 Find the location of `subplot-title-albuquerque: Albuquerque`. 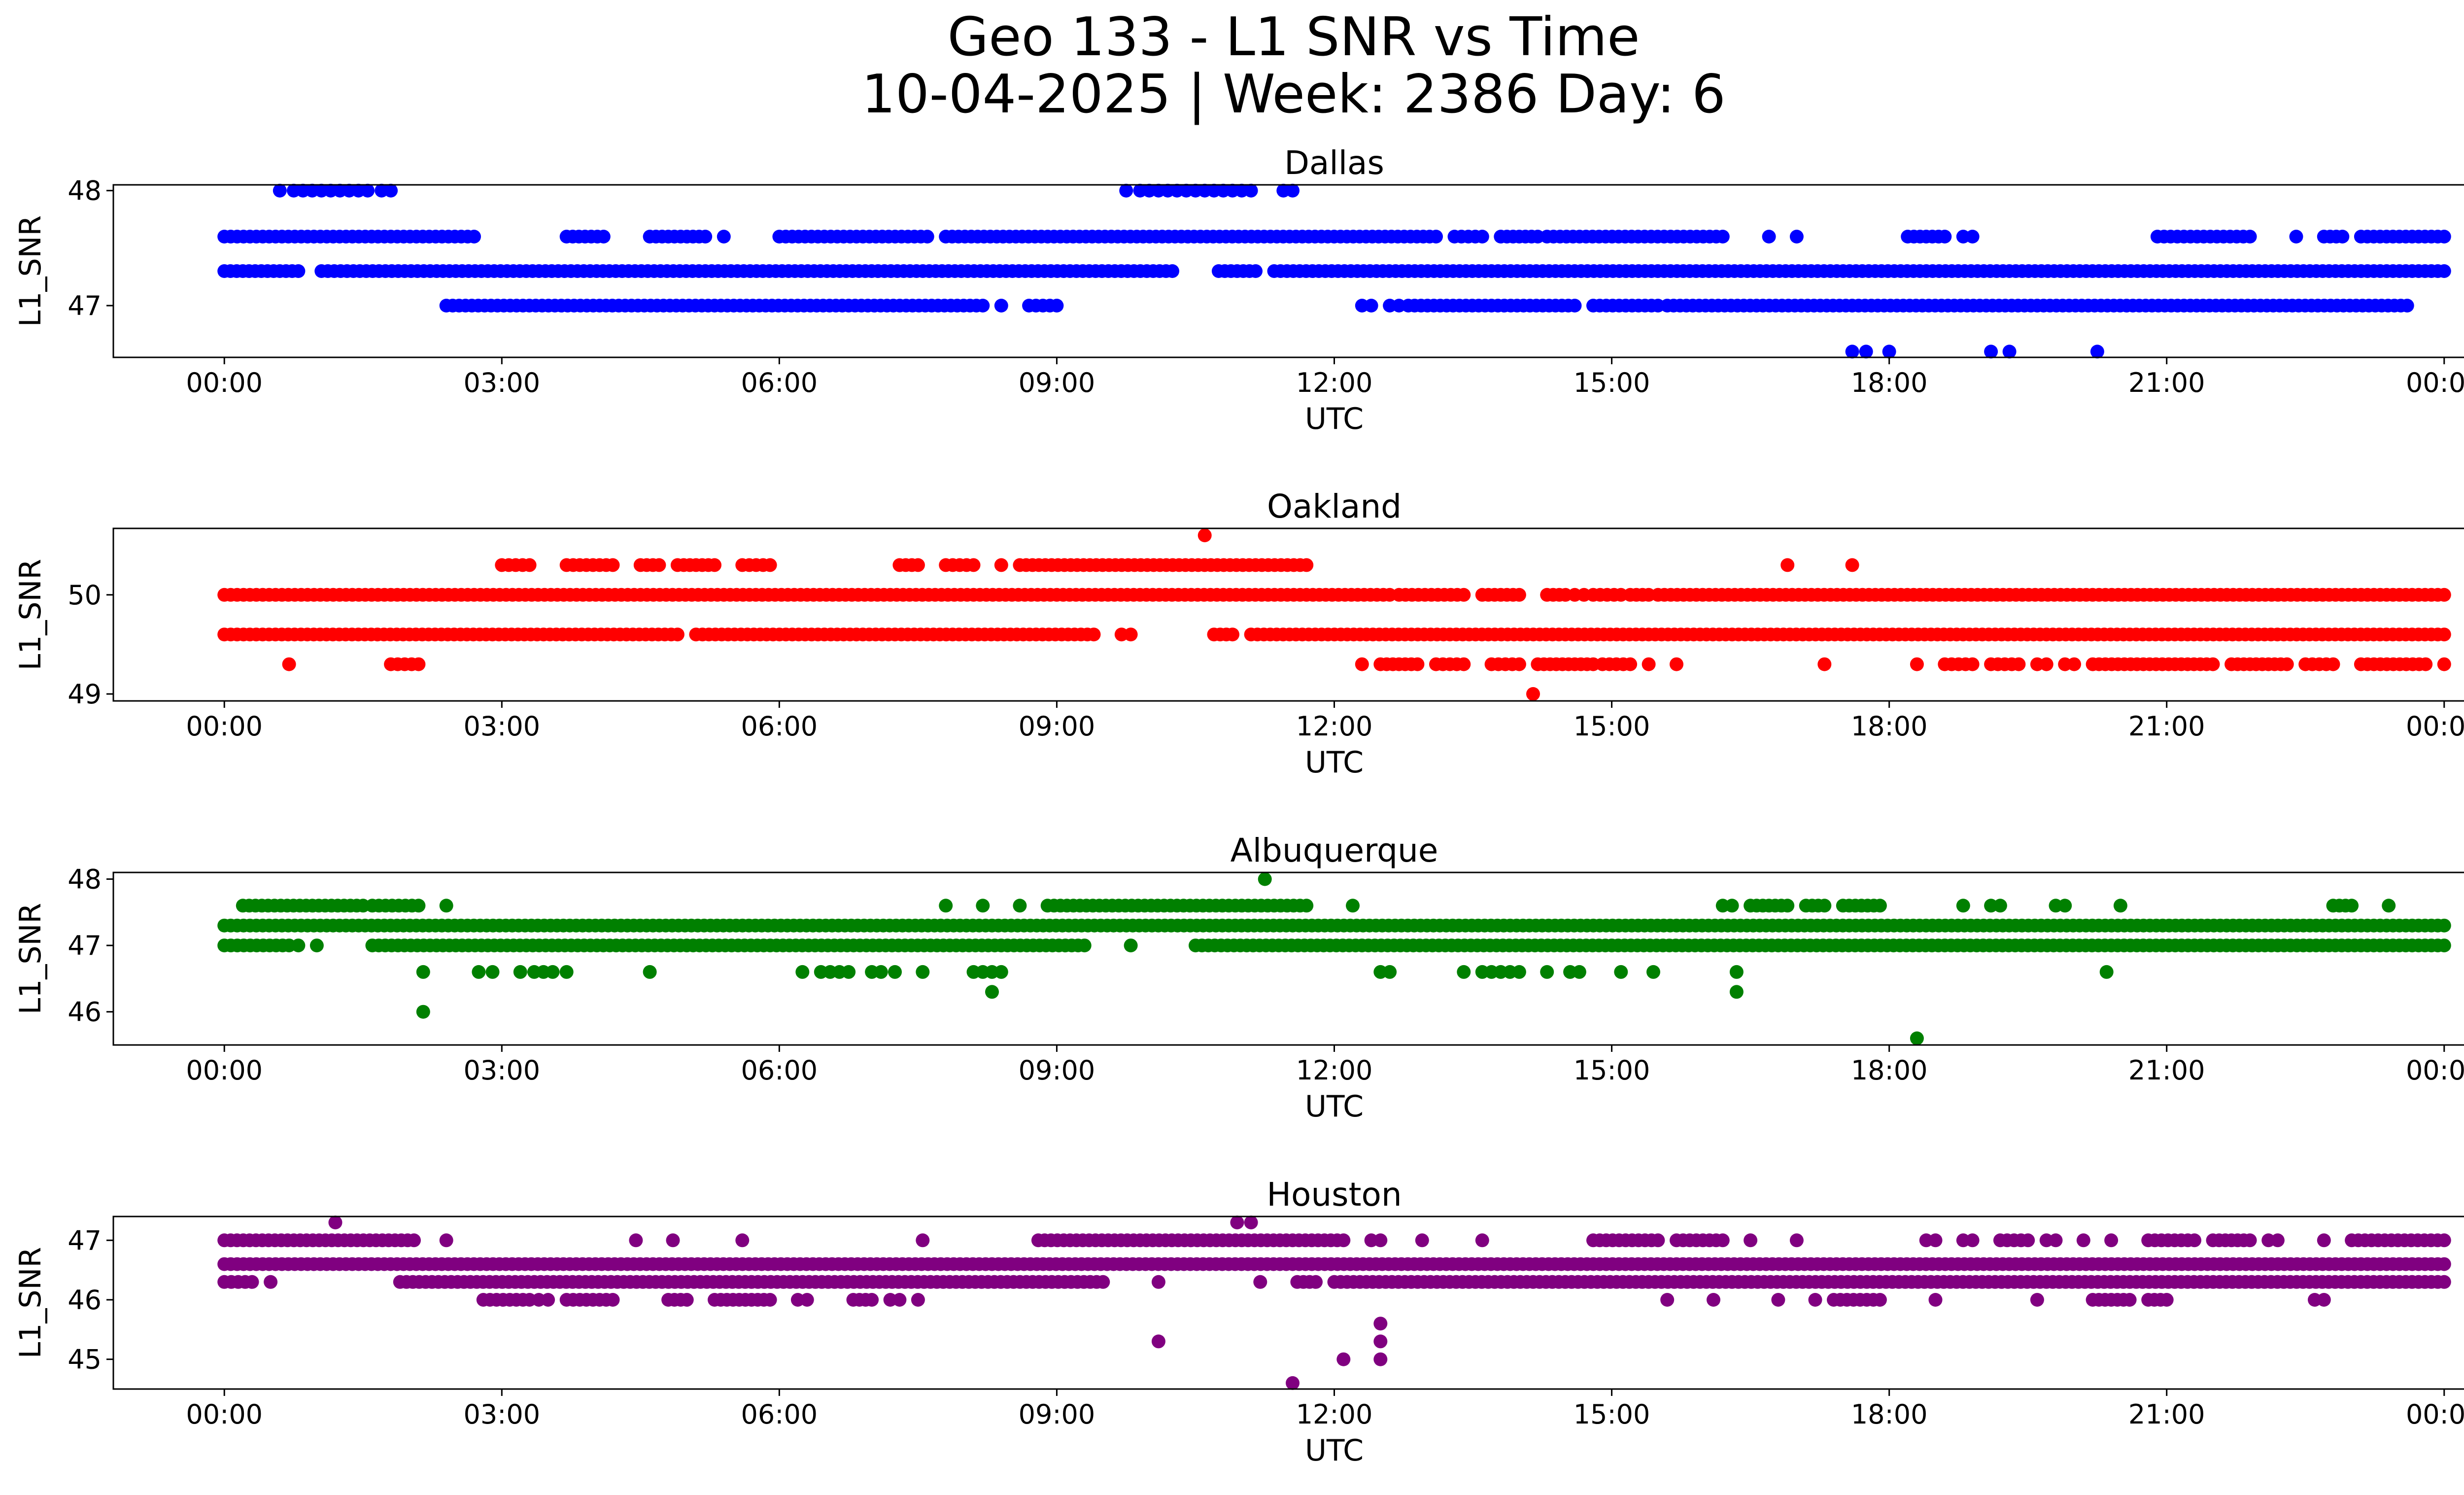

subplot-title-albuquerque: Albuquerque is located at coordinates (1334, 850).